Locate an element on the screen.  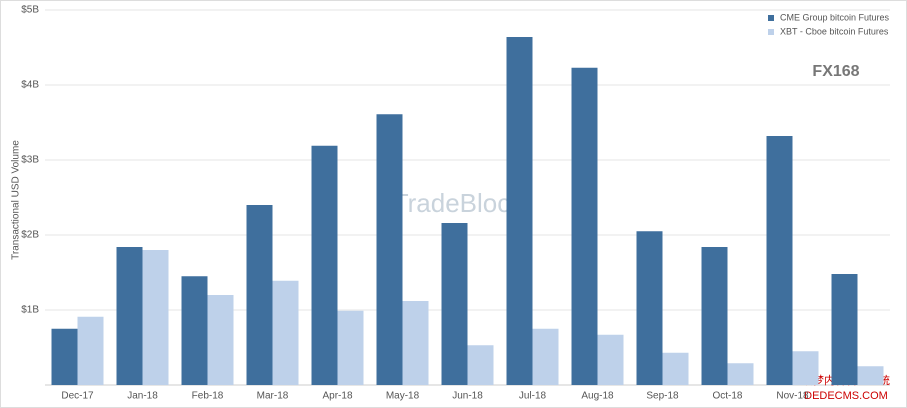
x-tick-label: Oct-18 is located at coordinates (727, 396).